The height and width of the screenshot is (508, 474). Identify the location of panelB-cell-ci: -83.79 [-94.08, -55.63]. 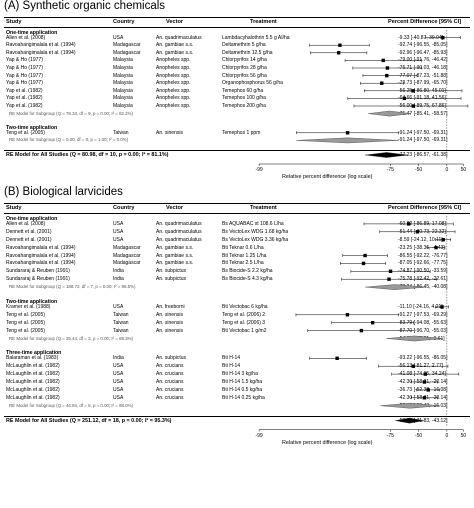
(423, 322).